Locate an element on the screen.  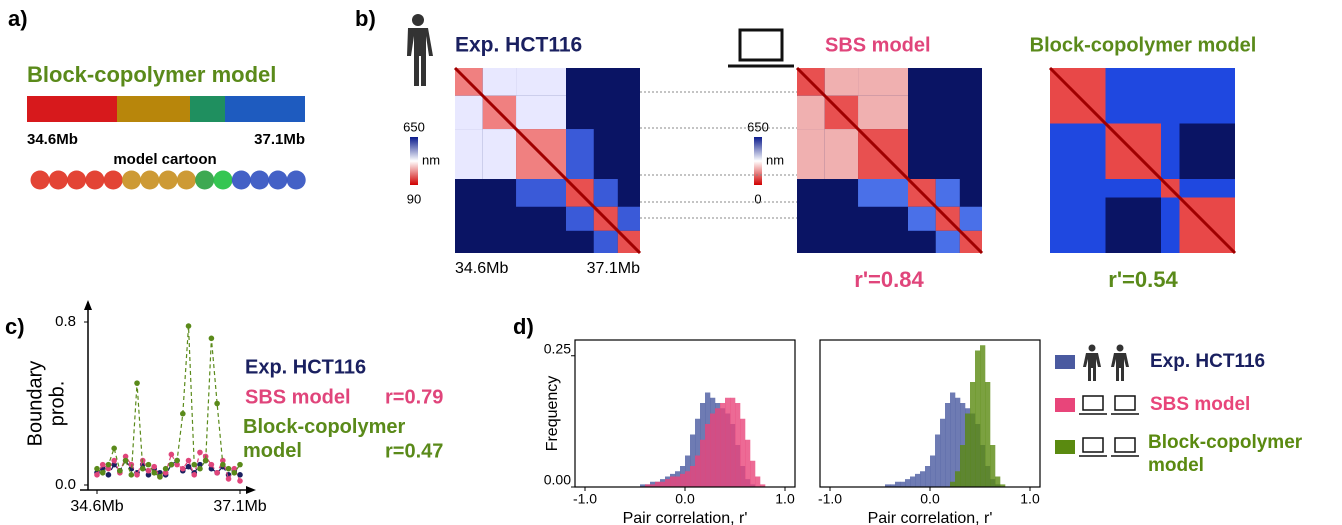
x-tick-label: -1.0 is located at coordinates (585, 499).